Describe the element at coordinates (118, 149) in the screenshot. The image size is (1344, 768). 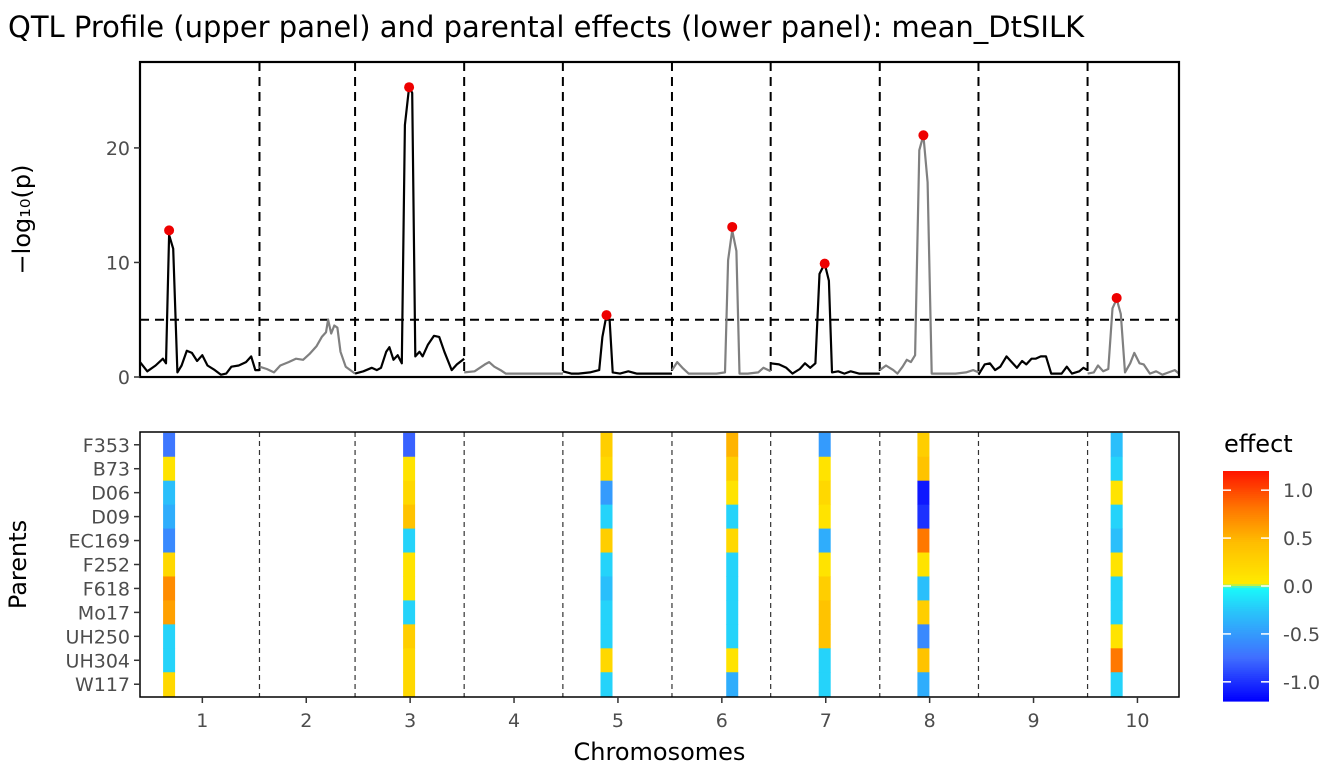
I see `y-tick-label: 20` at that location.